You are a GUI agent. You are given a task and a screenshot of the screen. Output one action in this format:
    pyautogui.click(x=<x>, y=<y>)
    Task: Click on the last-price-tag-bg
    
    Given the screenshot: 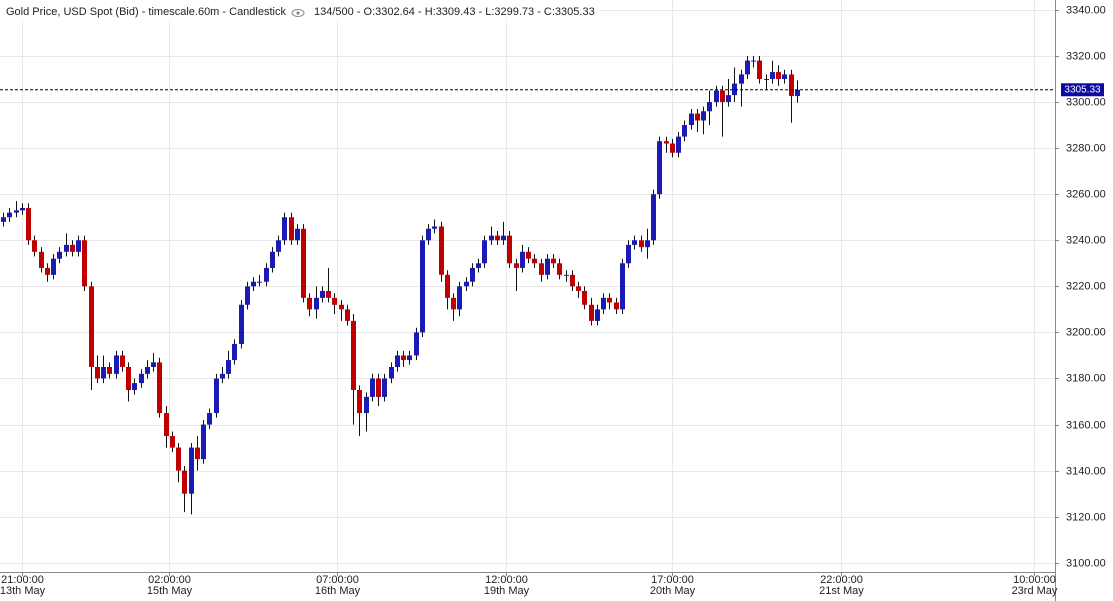 What is the action you would take?
    pyautogui.click(x=1082, y=90)
    